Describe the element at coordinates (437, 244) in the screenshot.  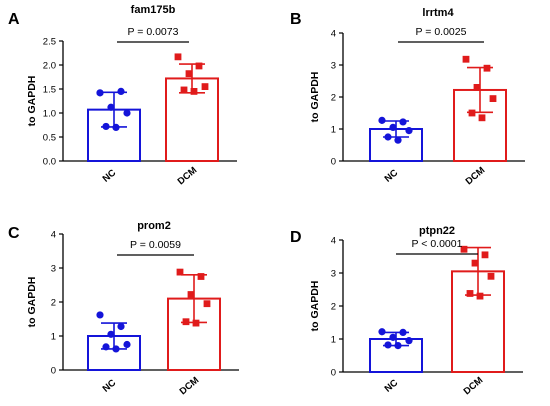
I see `p-value-label: P < 0.0001` at that location.